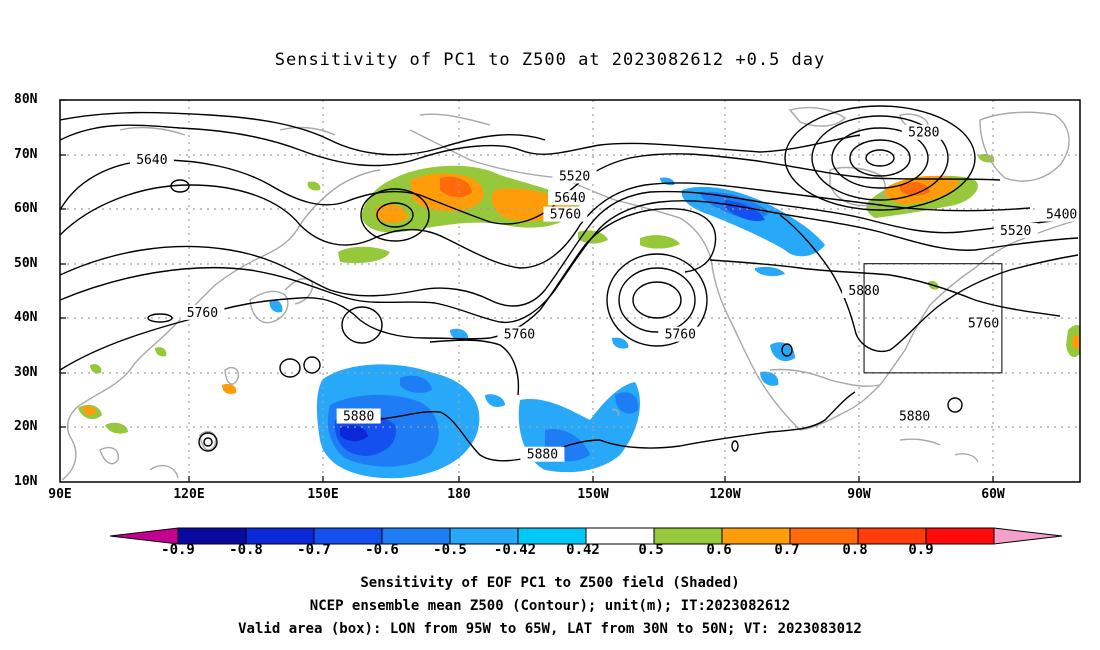  Describe the element at coordinates (323, 494) in the screenshot. I see `x-tick-label: 150E` at that location.